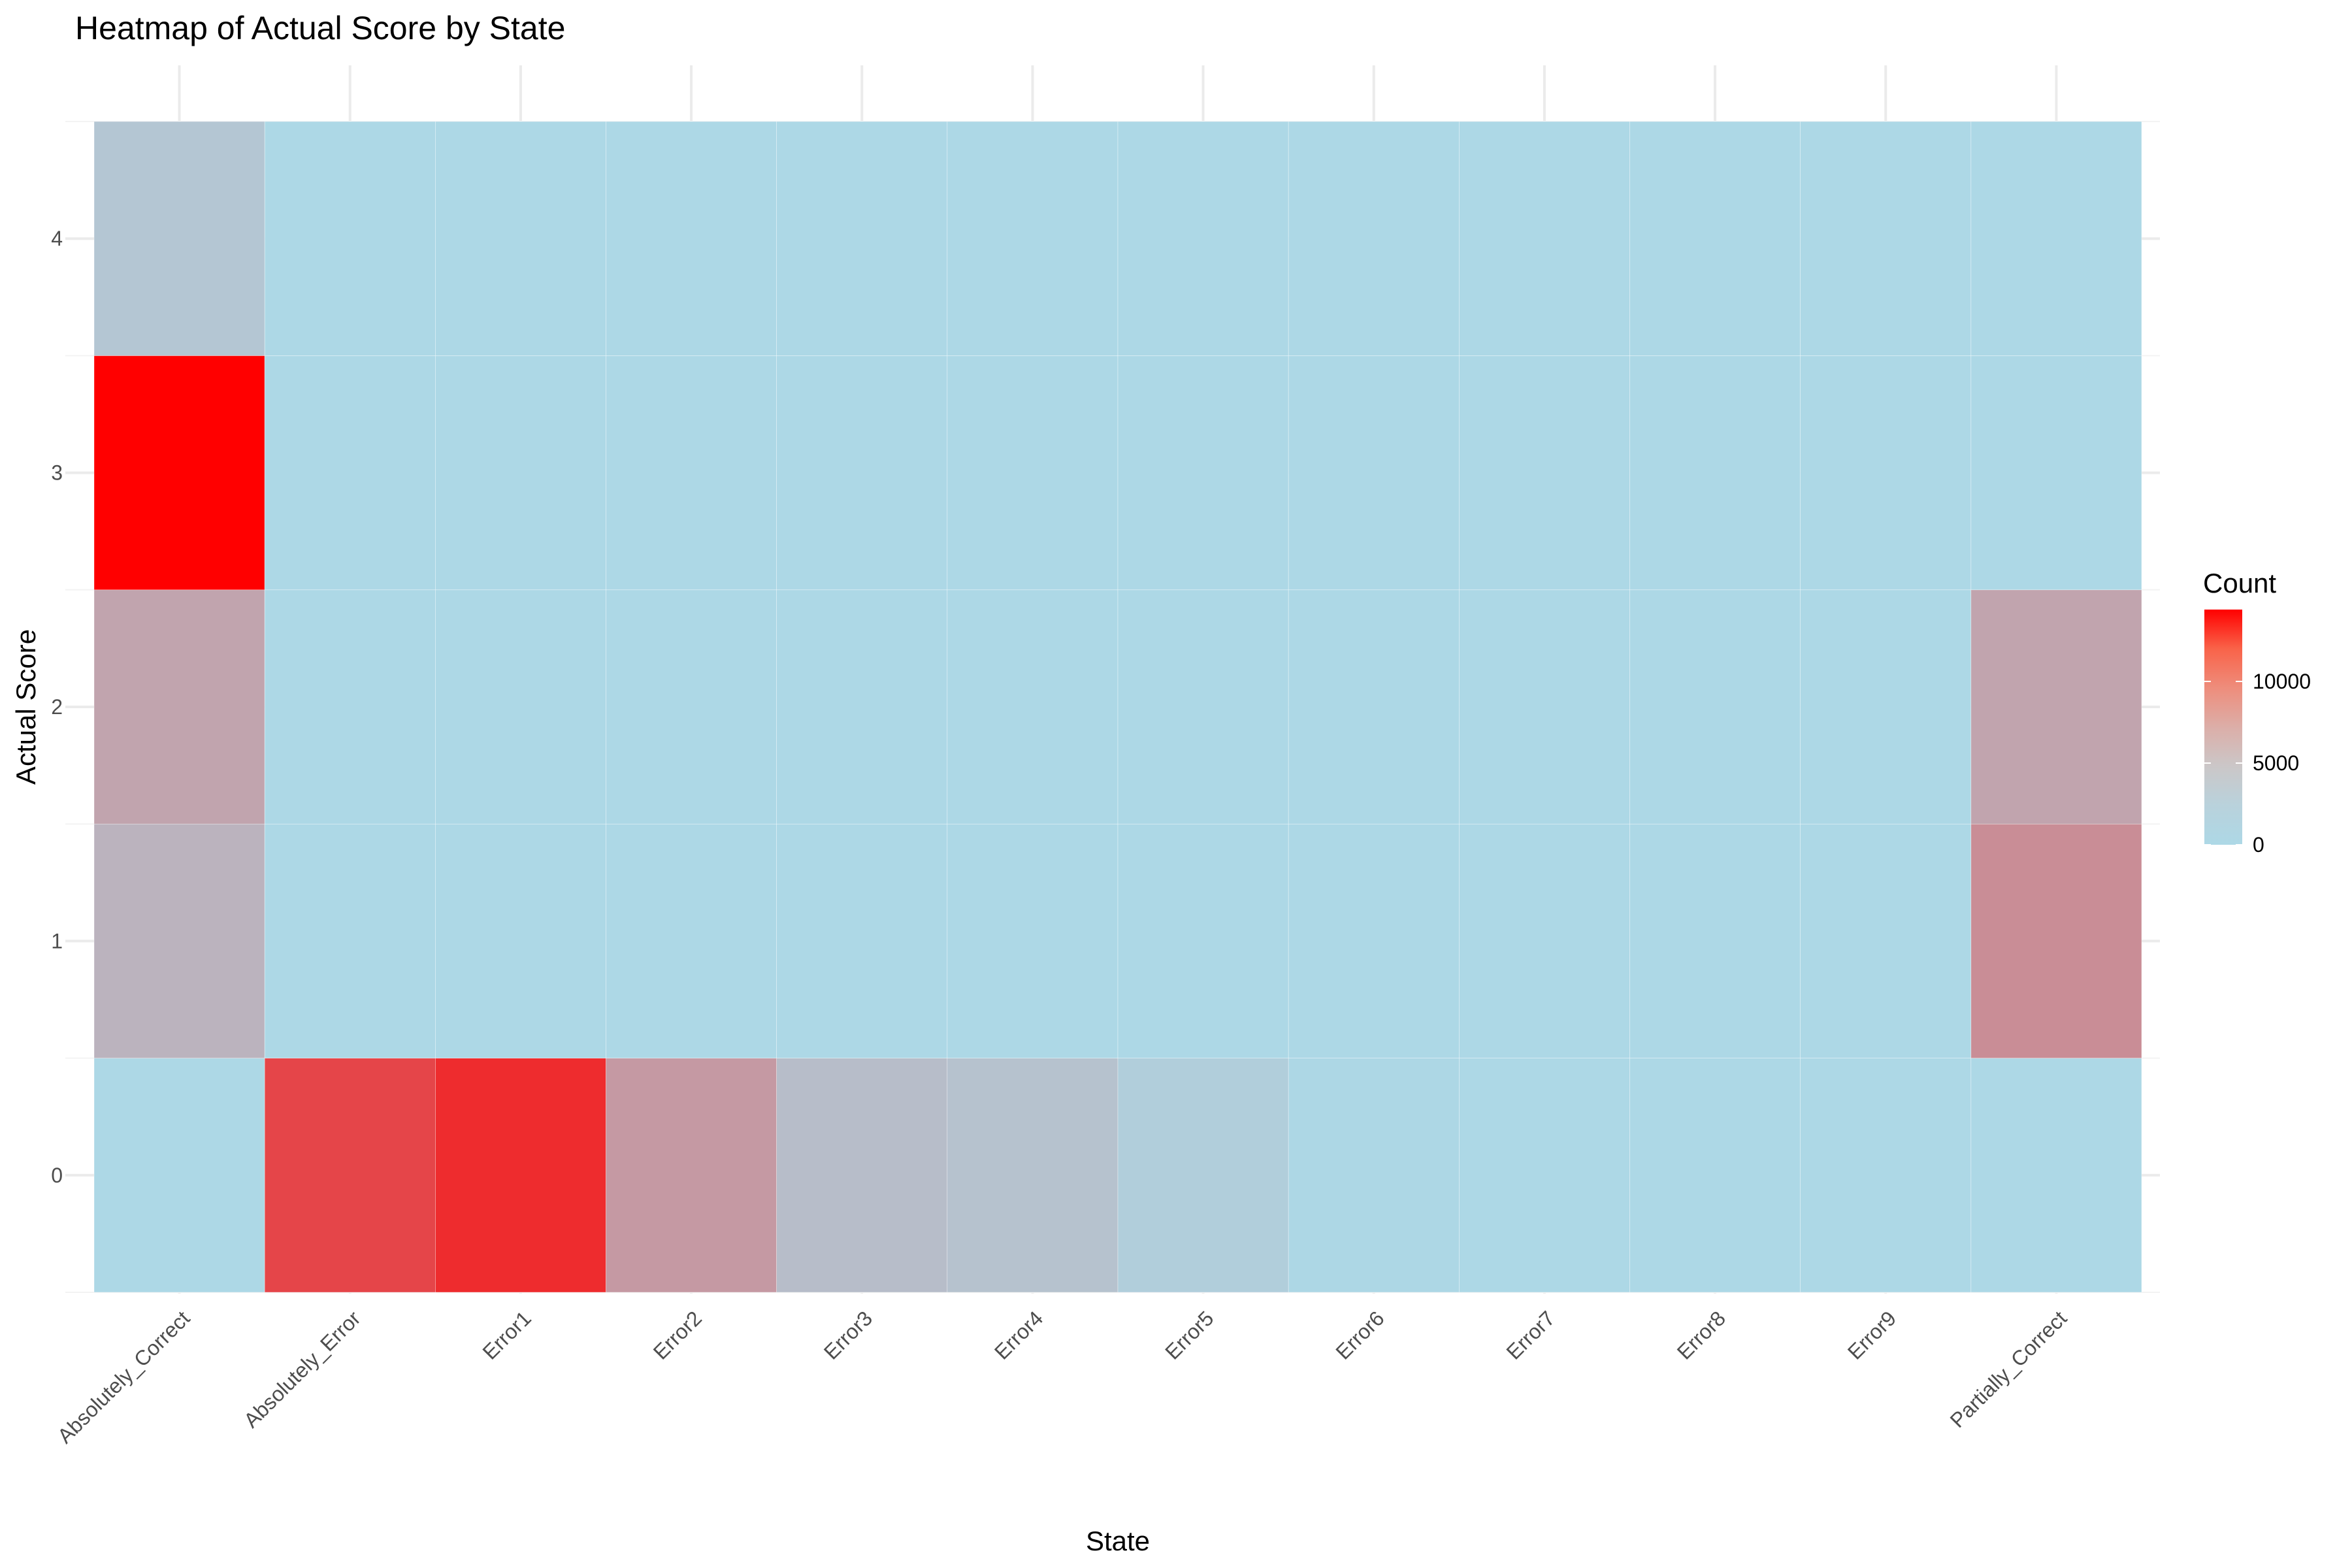 The image size is (2352, 1568). Describe the element at coordinates (1118, 1541) in the screenshot. I see `x-axis-label: State` at that location.